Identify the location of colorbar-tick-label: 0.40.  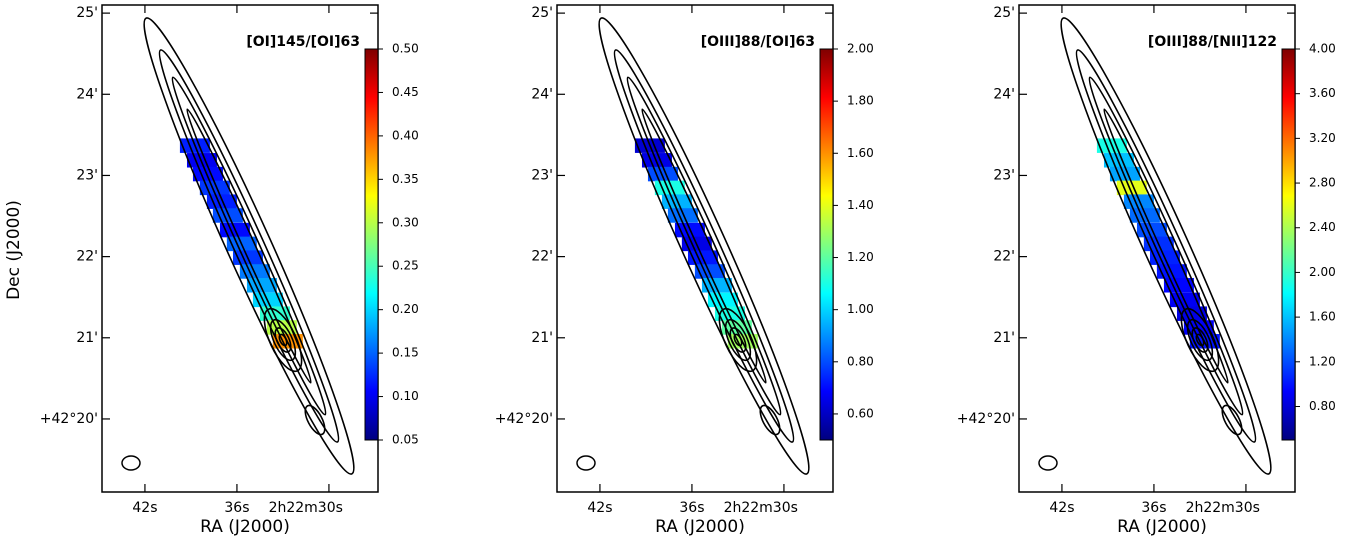
(405, 135).